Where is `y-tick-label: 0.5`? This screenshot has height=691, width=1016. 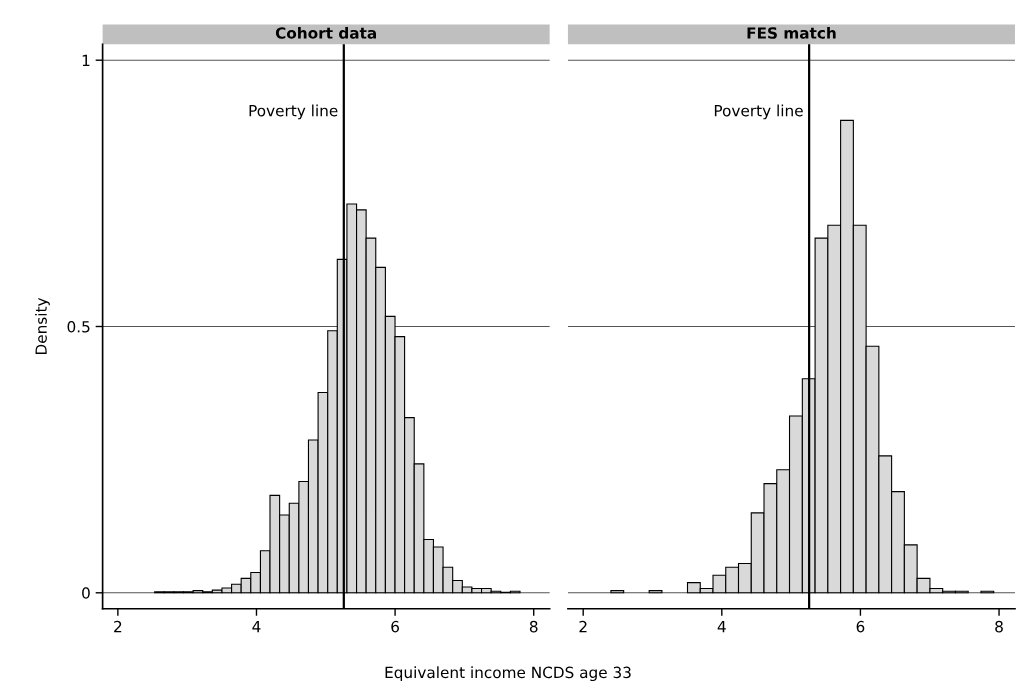
y-tick-label: 0.5 is located at coordinates (78, 326).